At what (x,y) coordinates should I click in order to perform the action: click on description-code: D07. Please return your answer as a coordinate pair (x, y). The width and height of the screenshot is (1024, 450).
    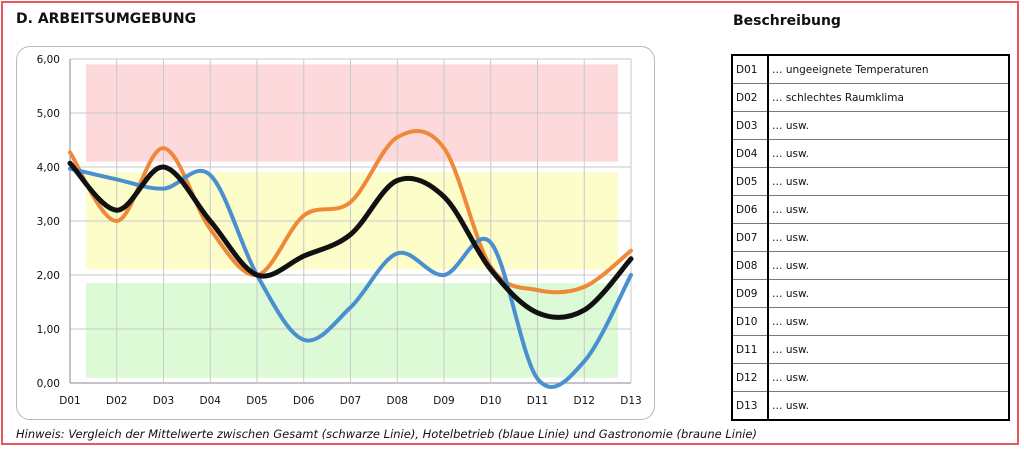
    Looking at the image, I should click on (750, 237).